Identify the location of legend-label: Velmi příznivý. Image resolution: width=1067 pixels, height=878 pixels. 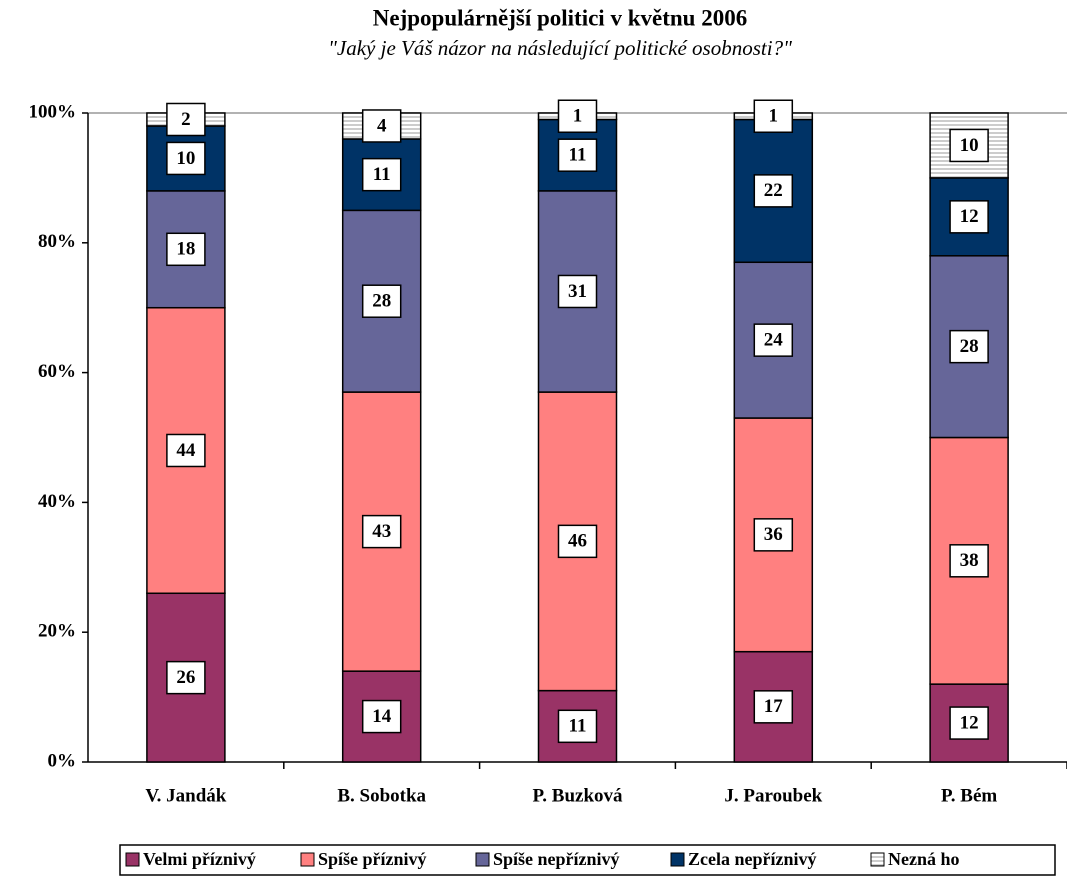
(199, 859).